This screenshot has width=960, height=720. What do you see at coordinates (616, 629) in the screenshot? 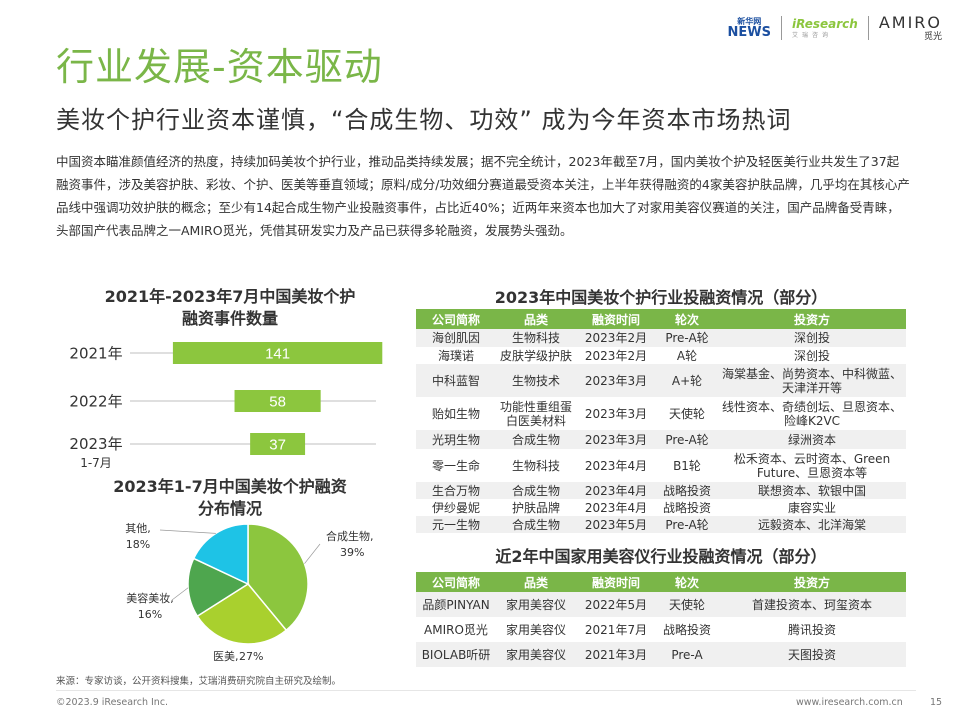
I see `table-cell: 2021年7月` at bounding box center [616, 629].